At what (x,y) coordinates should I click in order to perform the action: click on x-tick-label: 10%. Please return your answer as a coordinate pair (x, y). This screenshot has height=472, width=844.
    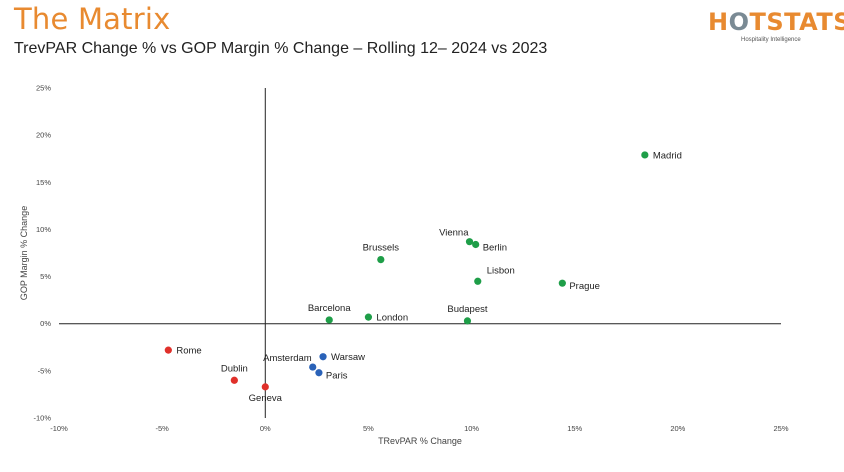
    Looking at the image, I should click on (471, 428).